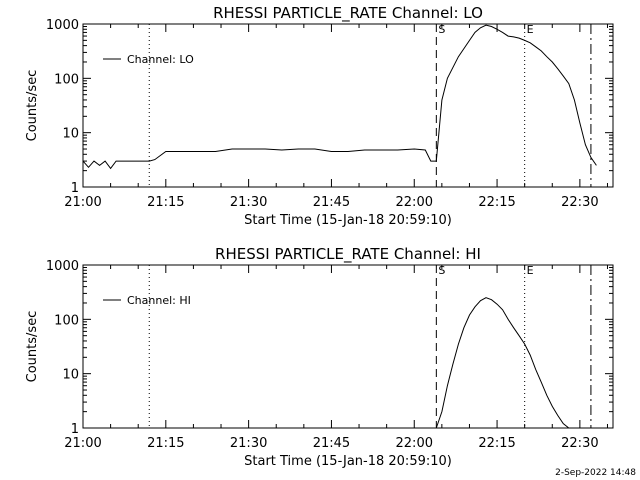  I want to click on legend-label: Channel: HI, so click(159, 300).